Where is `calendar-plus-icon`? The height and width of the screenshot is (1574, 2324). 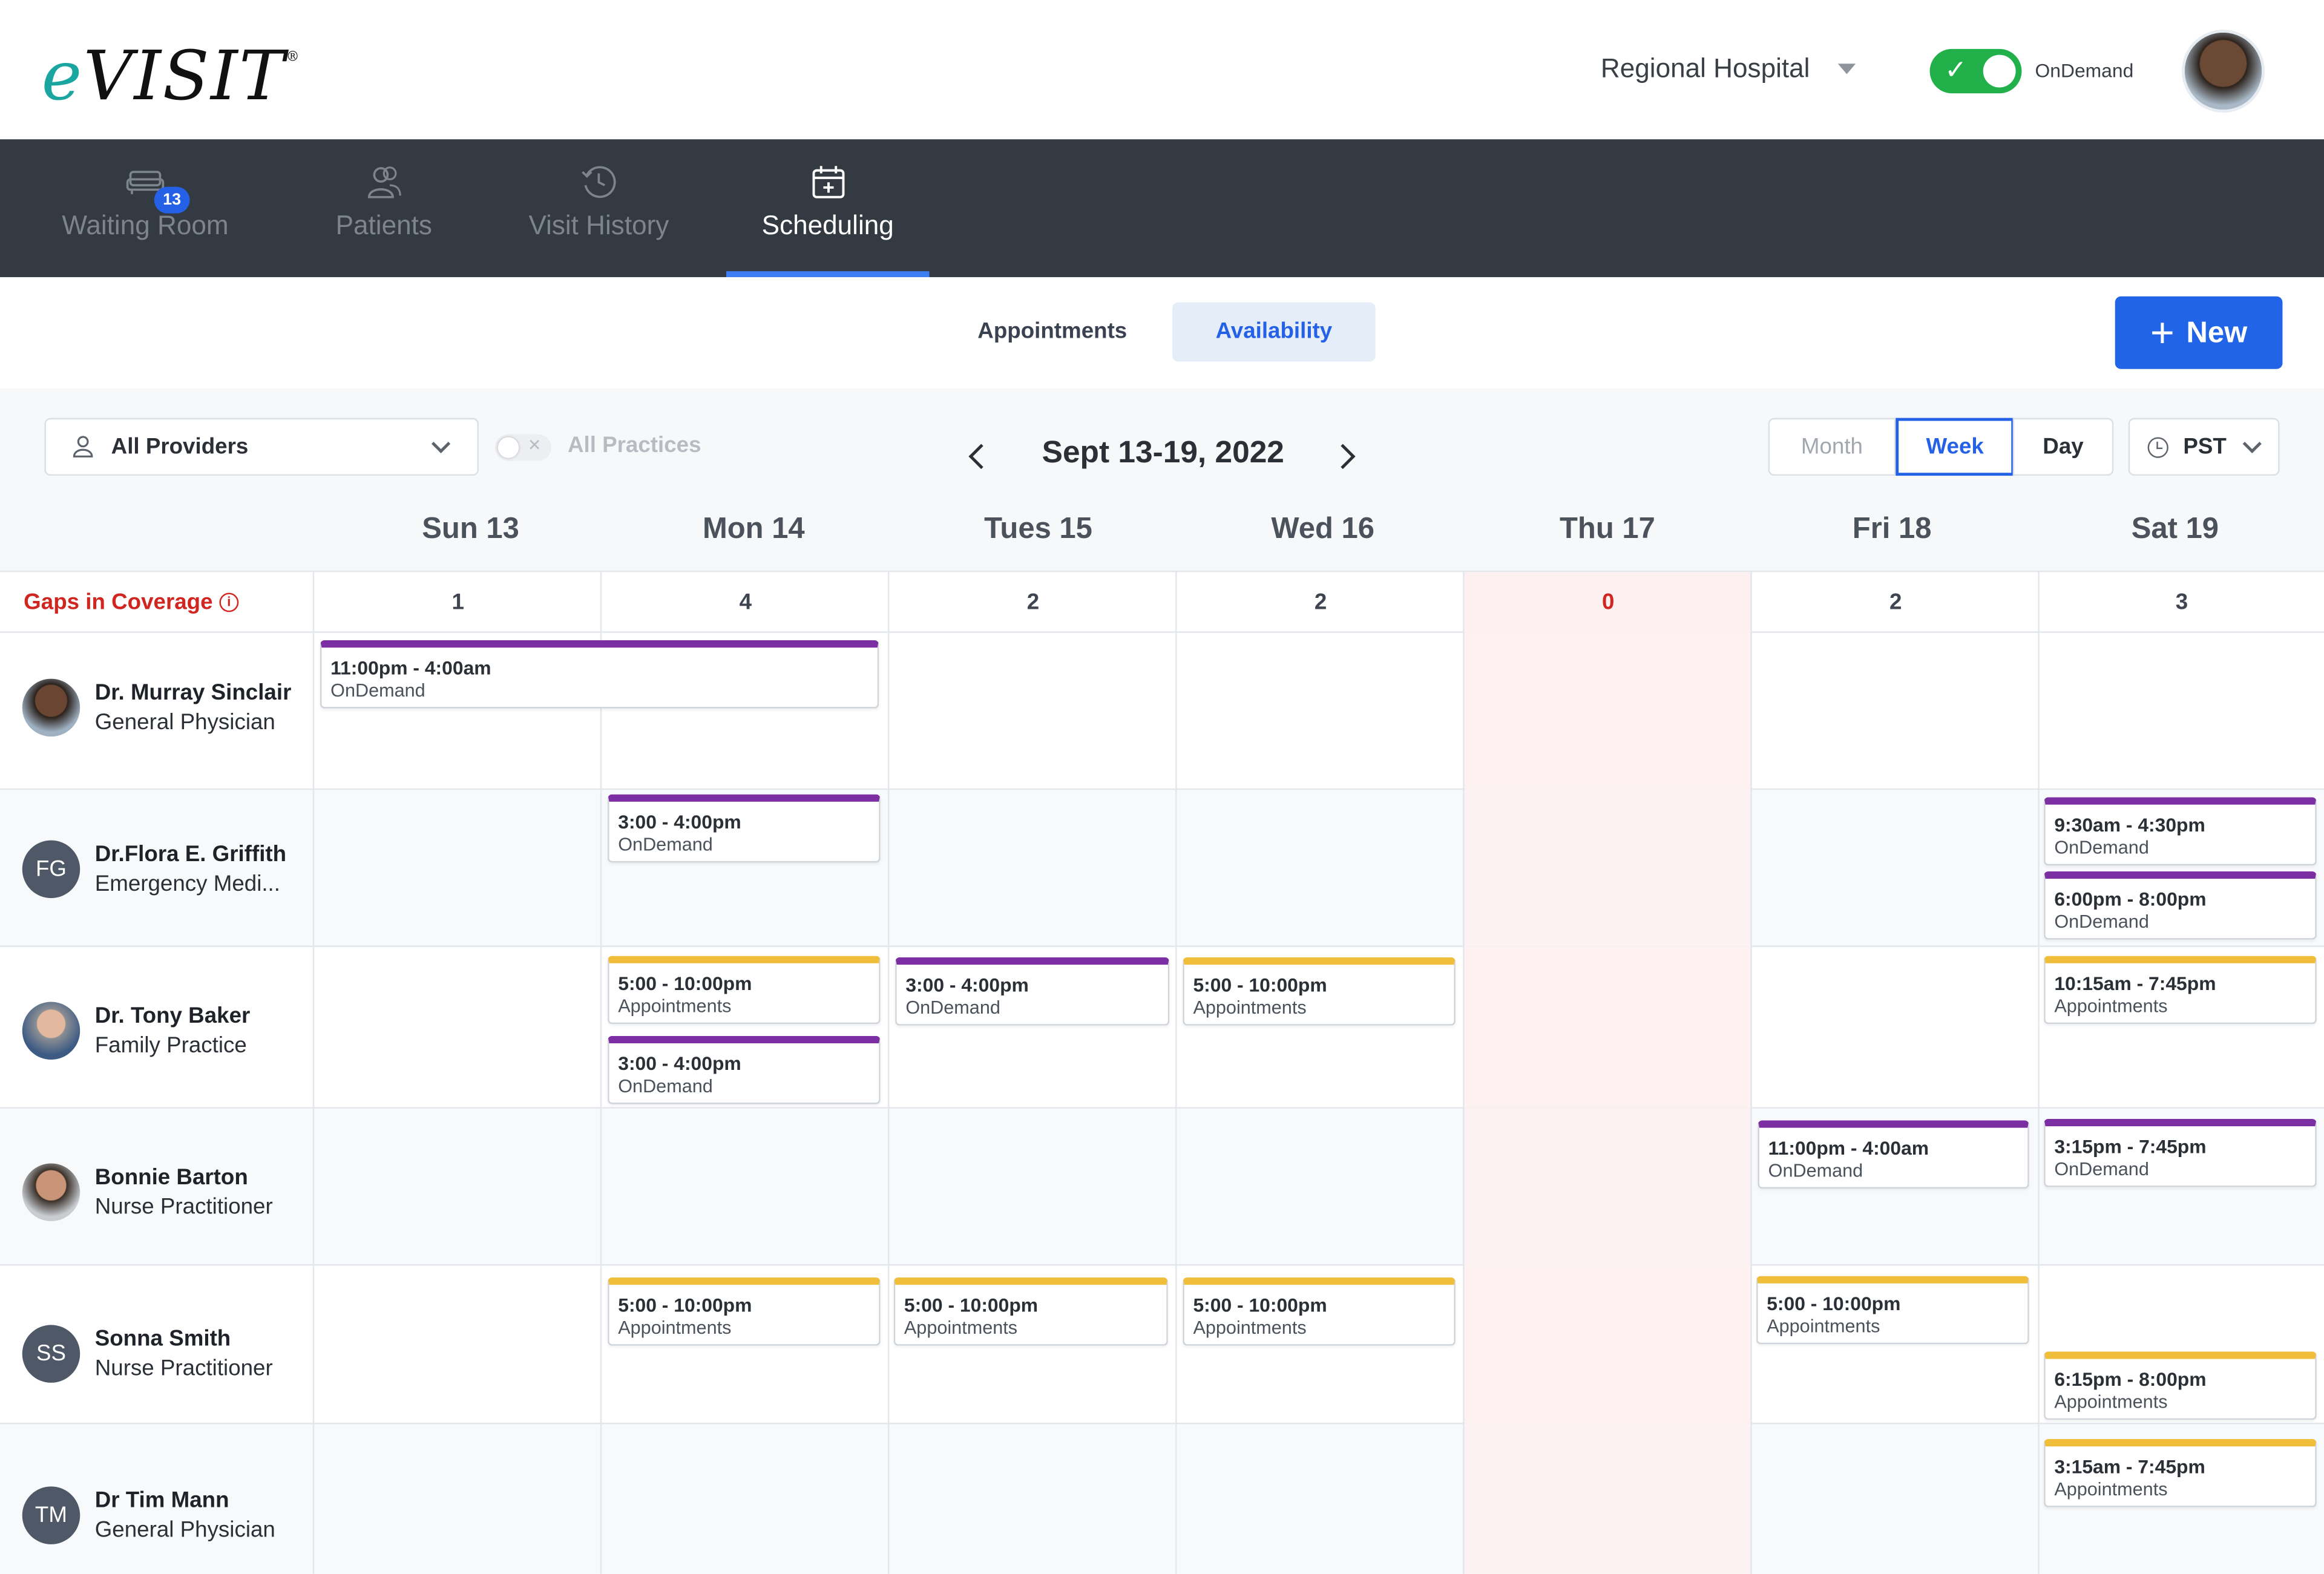 calendar-plus-icon is located at coordinates (828, 182).